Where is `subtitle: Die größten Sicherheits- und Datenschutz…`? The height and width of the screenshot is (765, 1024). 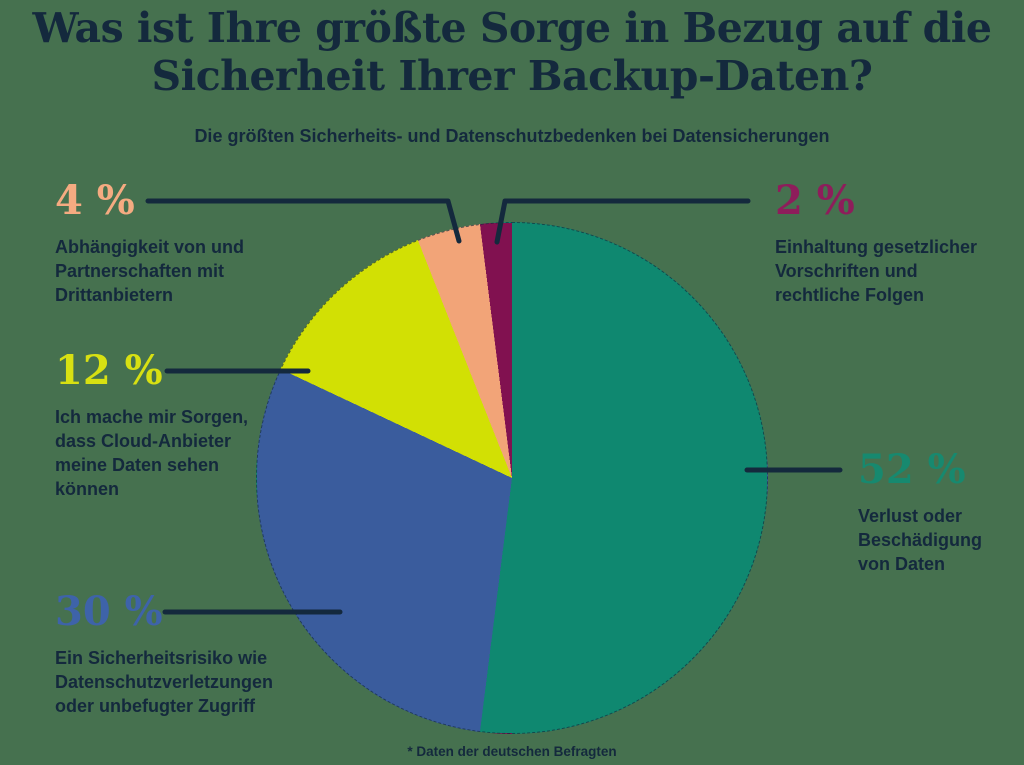 subtitle: Die größten Sicherheits- und Datenschutz… is located at coordinates (512, 136).